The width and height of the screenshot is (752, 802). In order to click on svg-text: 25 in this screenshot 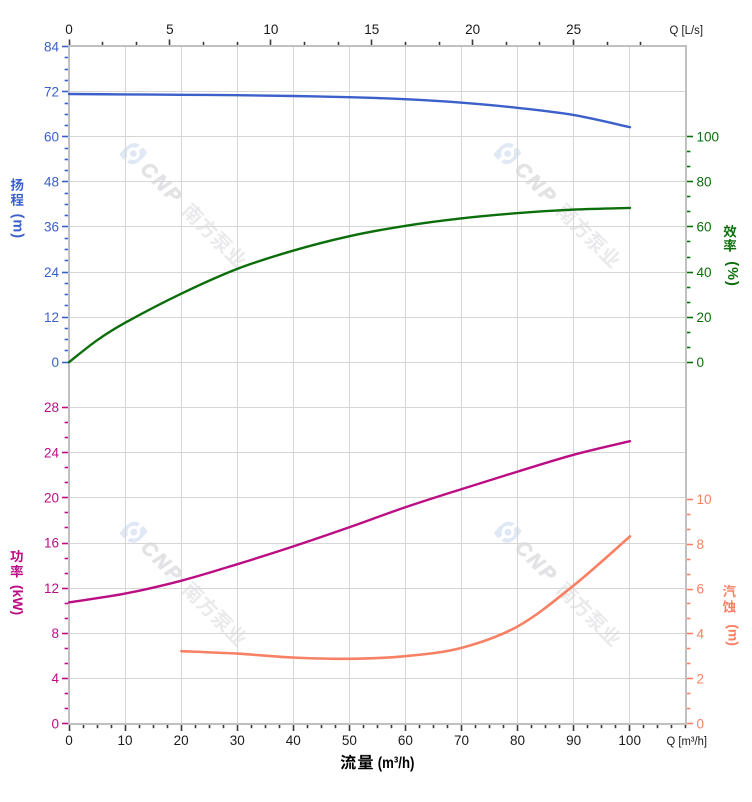, I will do `click(573, 29)`.